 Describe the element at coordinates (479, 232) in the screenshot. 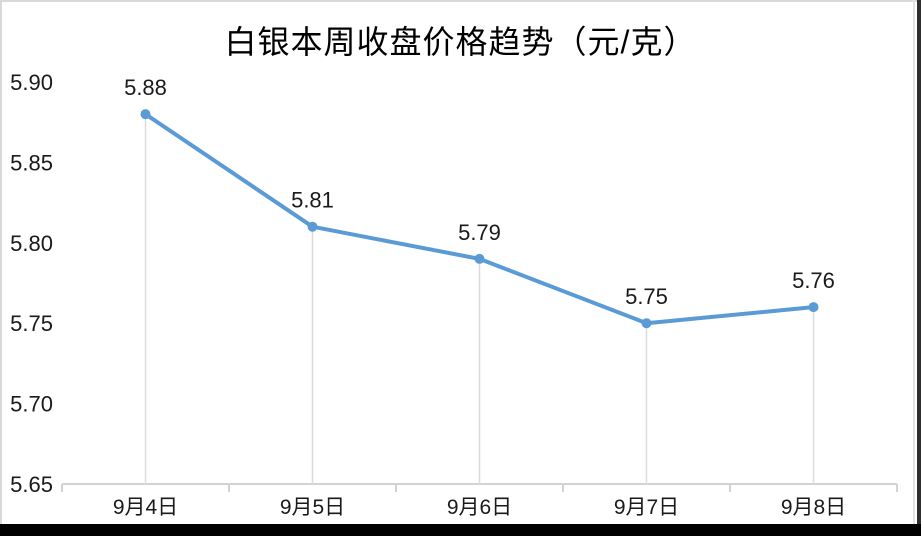

I see `data-point-label: 5.79` at that location.